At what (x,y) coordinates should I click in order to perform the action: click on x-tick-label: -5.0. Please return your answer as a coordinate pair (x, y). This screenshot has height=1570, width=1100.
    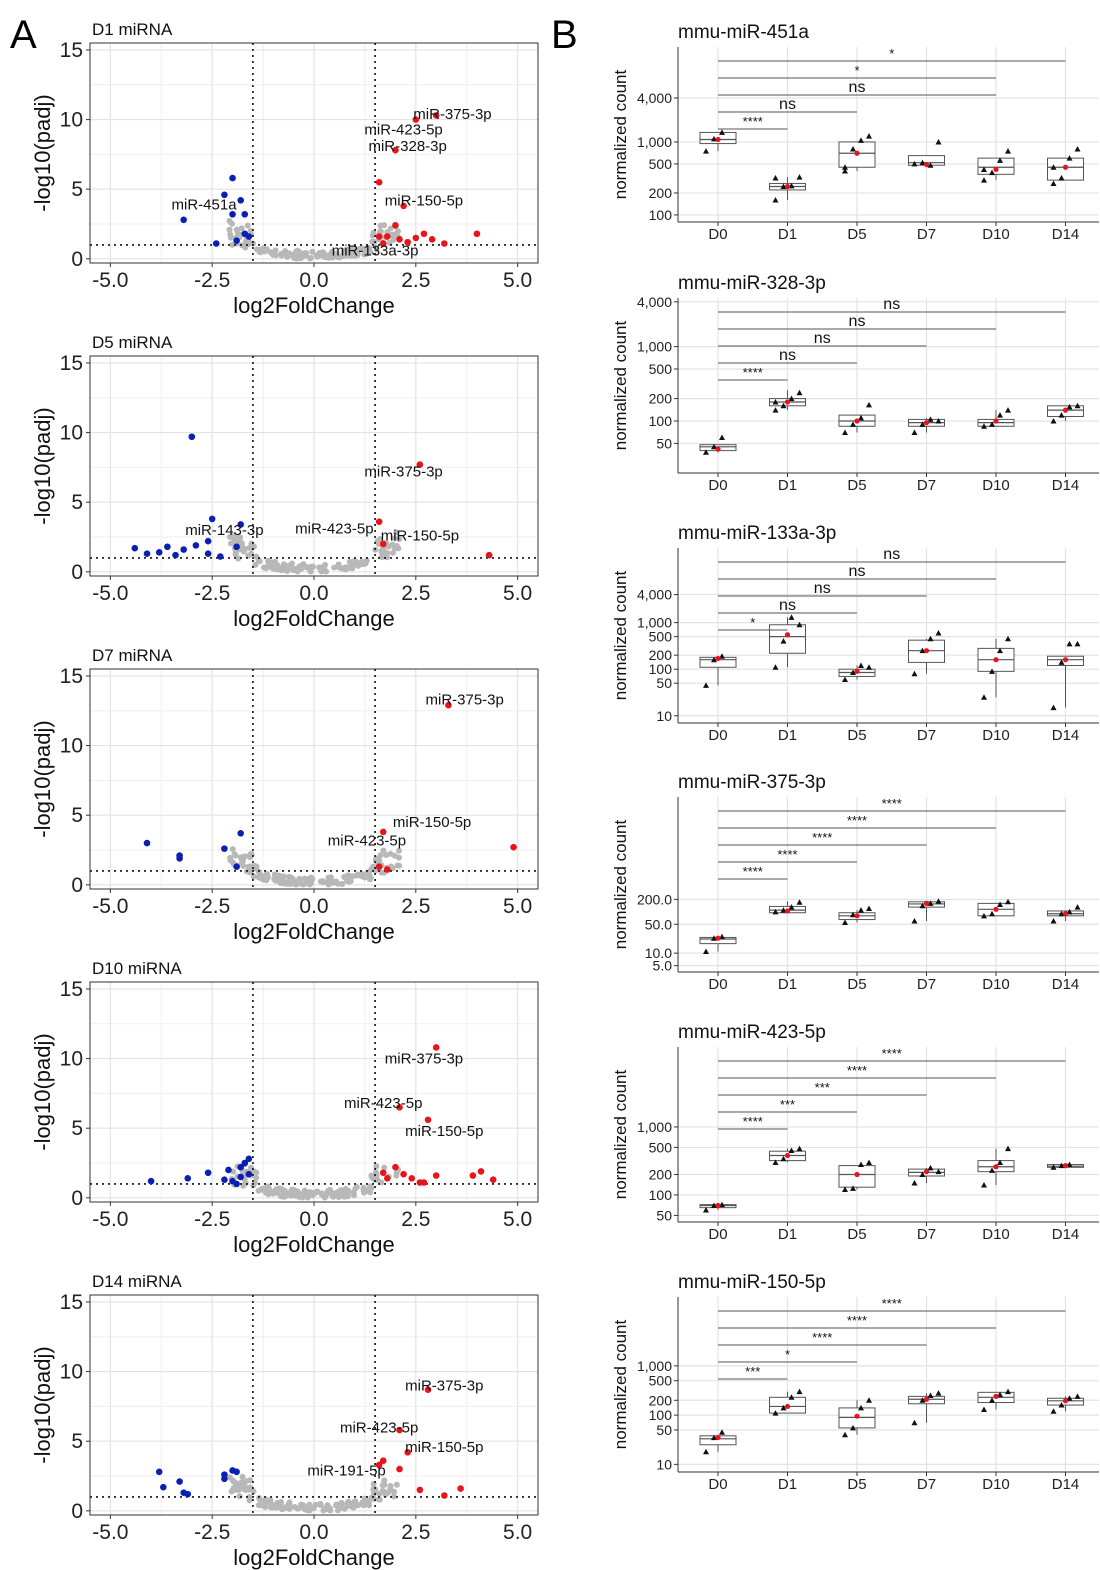
    Looking at the image, I should click on (110, 1532).